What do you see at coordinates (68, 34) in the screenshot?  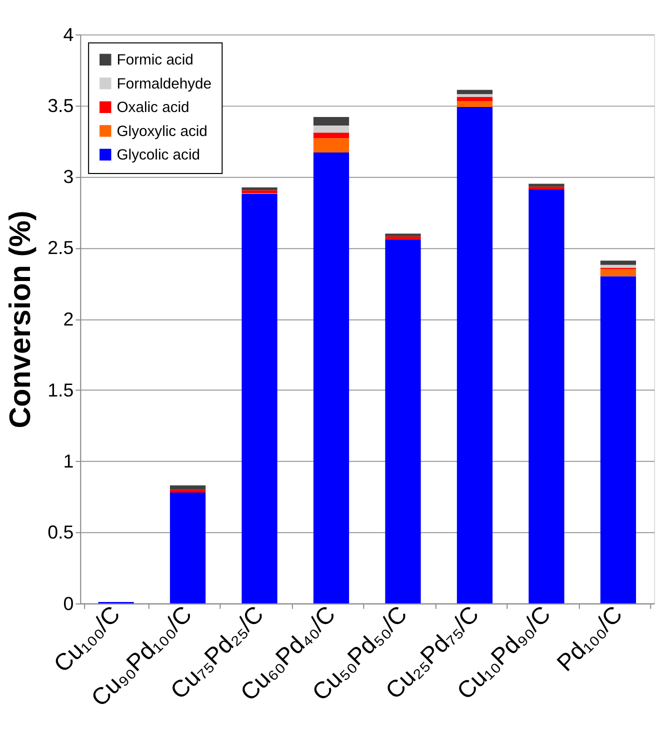 I see `y-tick-label: 4` at bounding box center [68, 34].